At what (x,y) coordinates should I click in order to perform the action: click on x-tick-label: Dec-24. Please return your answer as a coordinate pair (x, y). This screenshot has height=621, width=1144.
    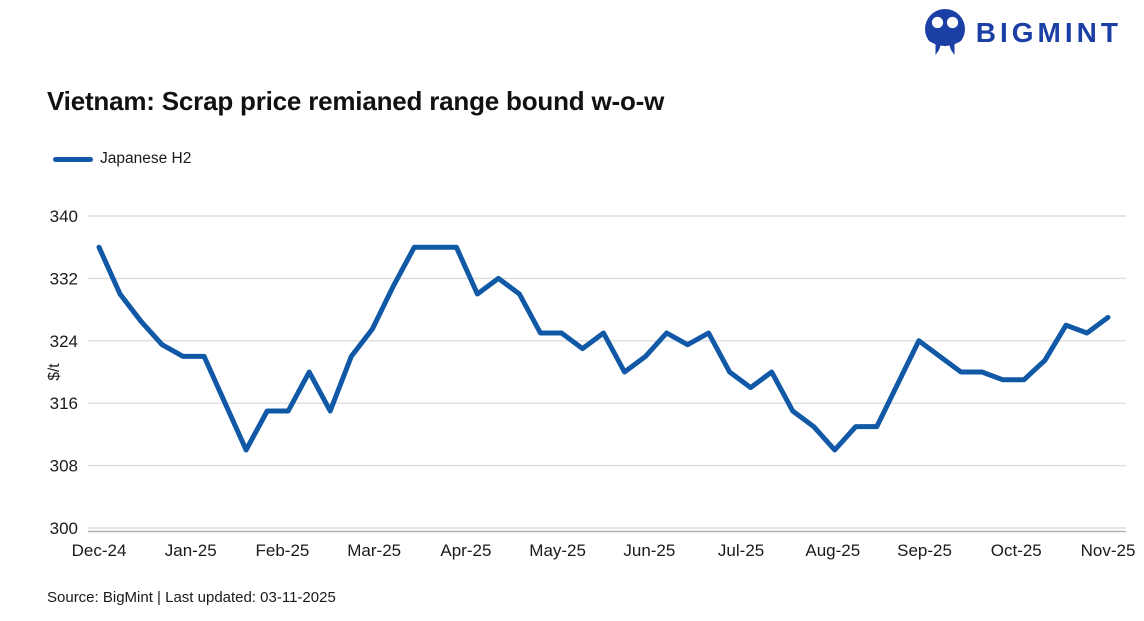
    Looking at the image, I should click on (99, 550).